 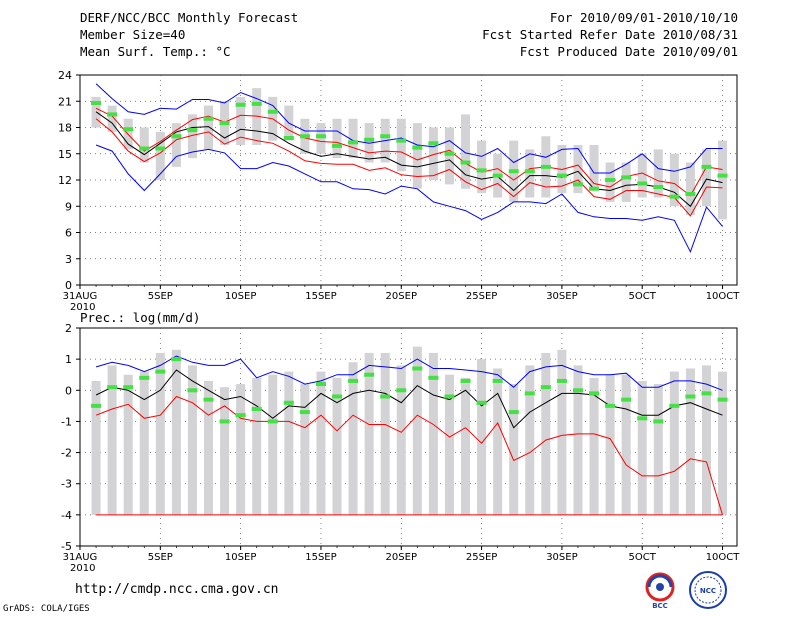 I want to click on bcc-logo-text: BCC, so click(x=660, y=606).